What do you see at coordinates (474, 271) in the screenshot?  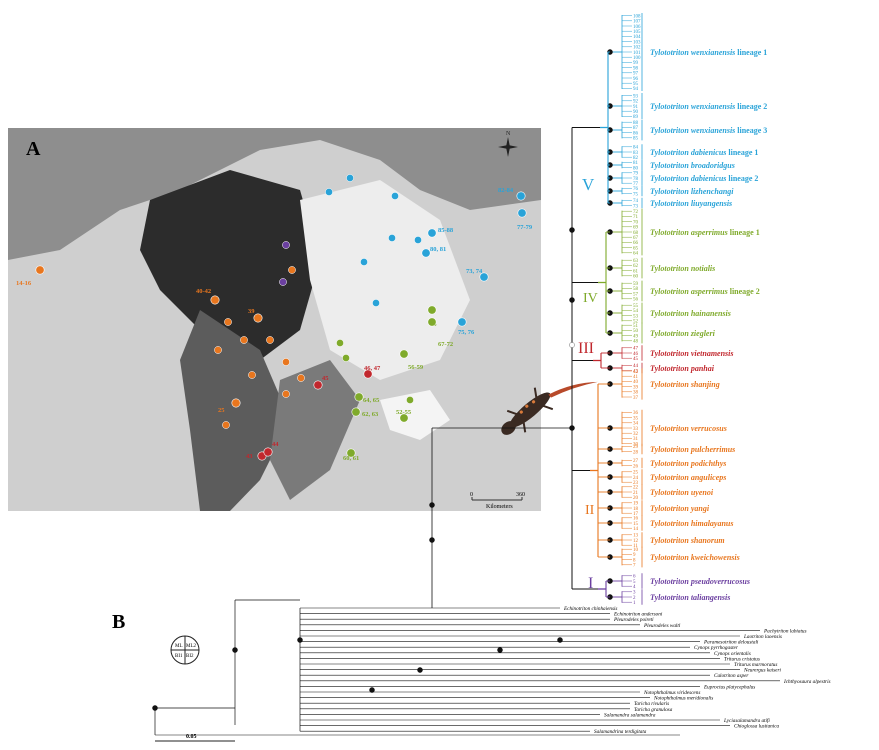 I see `map-point-label: 73, 74` at bounding box center [474, 271].